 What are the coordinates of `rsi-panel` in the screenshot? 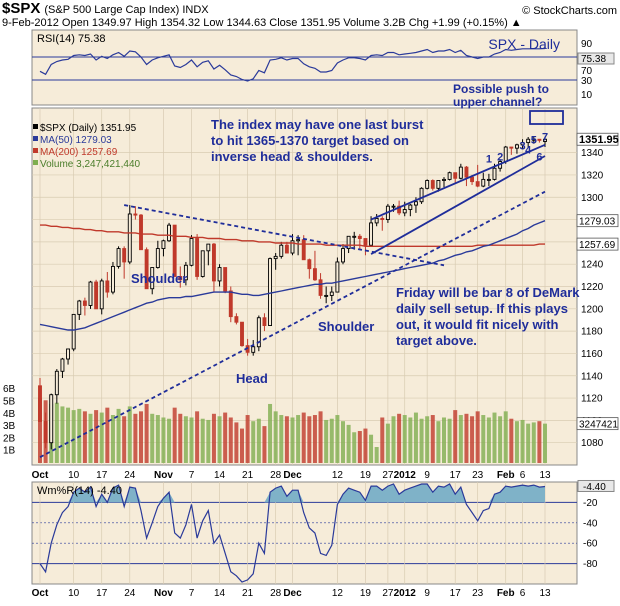 It's located at (304, 67).